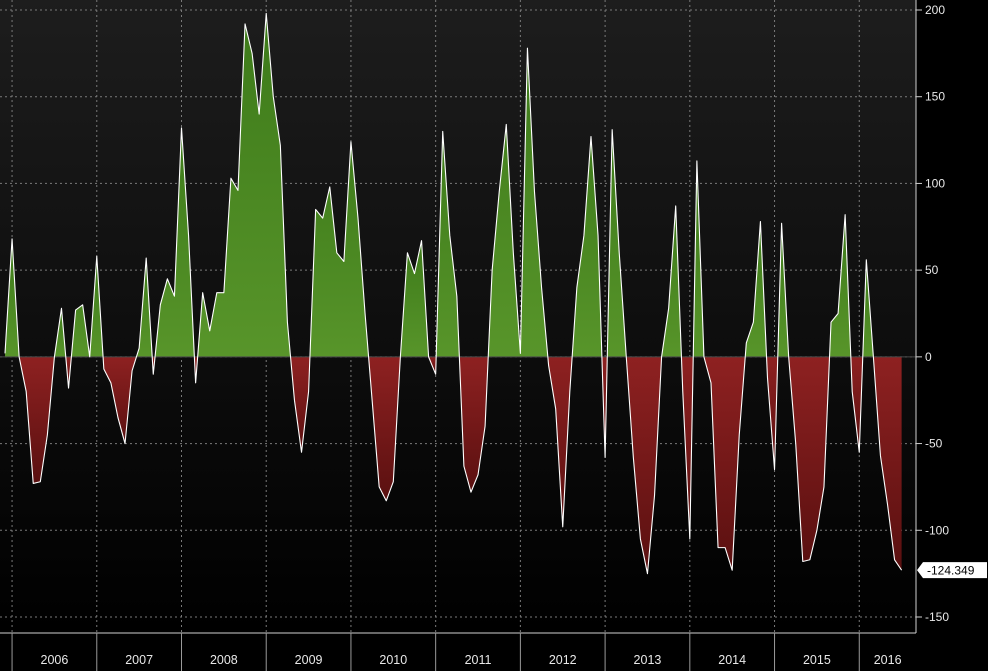  I want to click on x-tick-label: 2012, so click(563, 660).